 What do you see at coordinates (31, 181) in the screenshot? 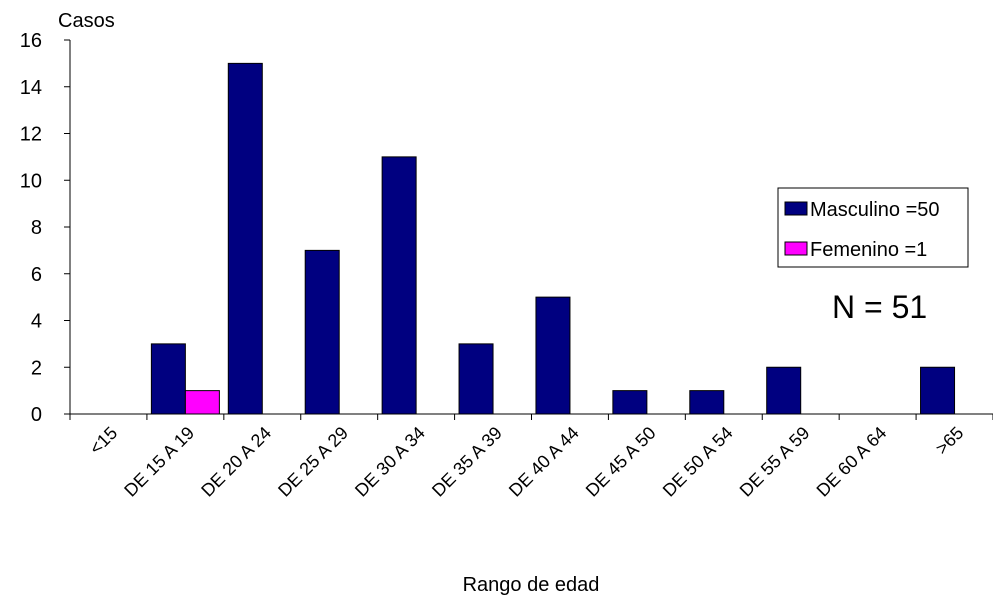
I see `y-tick-label: 10` at bounding box center [31, 181].